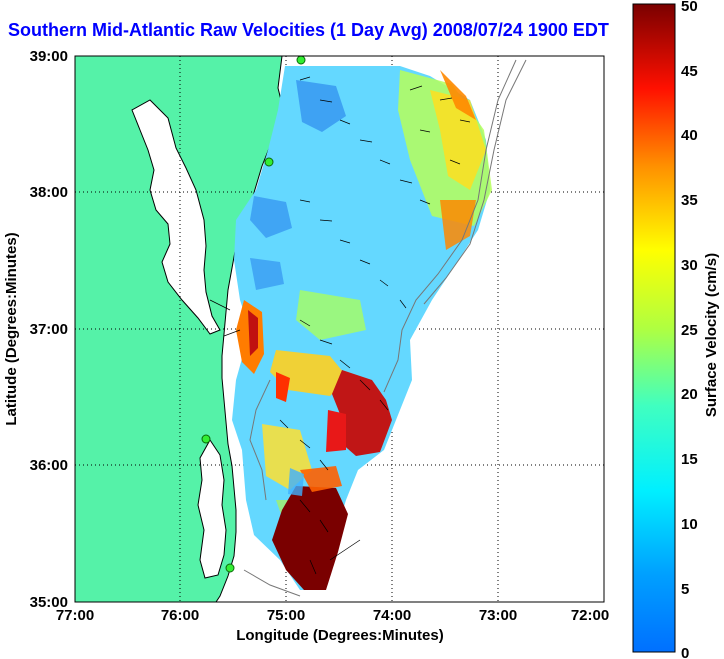 The height and width of the screenshot is (659, 724). Describe the element at coordinates (689, 200) in the screenshot. I see `colorbar-tick-label: 35` at that location.